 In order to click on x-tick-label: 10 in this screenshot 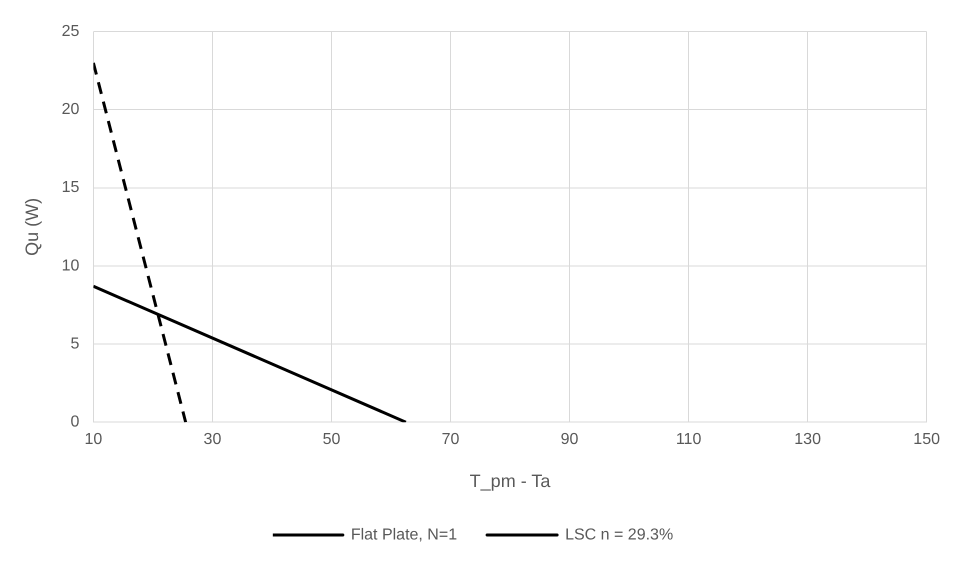, I will do `click(93, 439)`.